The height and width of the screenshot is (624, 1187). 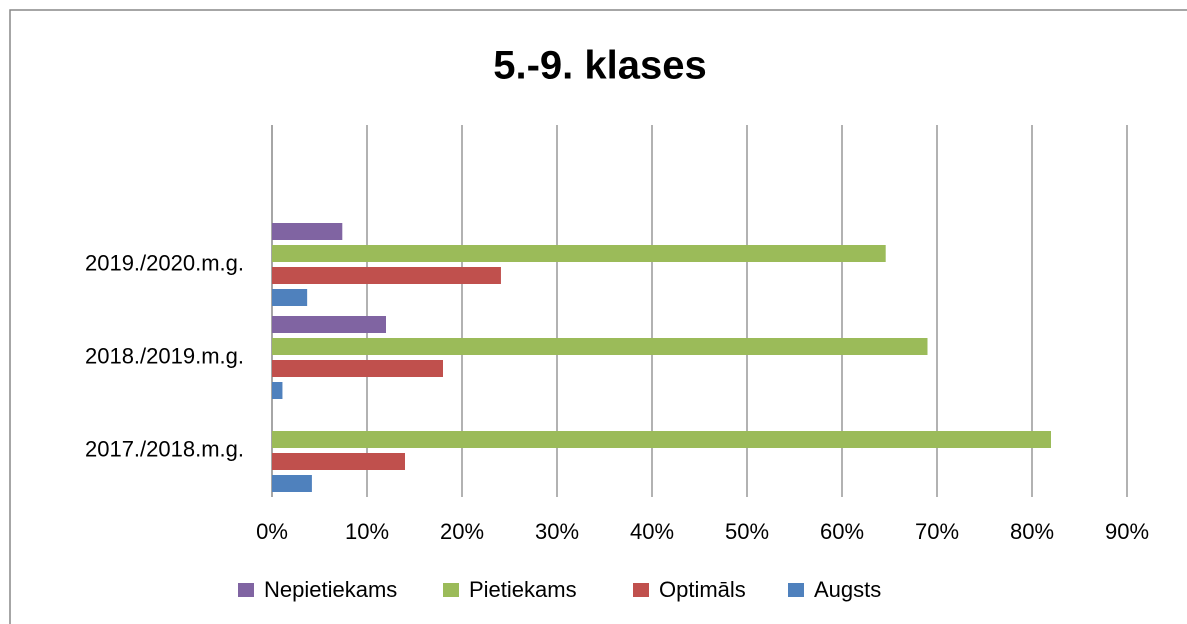 What do you see at coordinates (164, 355) in the screenshot?
I see `y-tick-label: 2018./2019.m.g.` at bounding box center [164, 355].